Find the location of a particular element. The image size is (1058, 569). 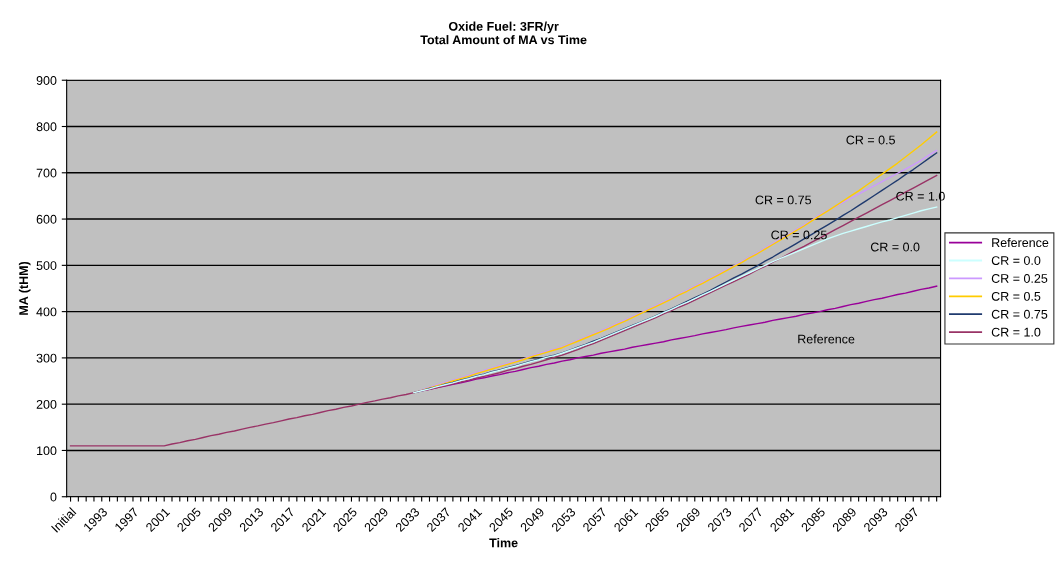

y-tick-label: 800 is located at coordinates (46, 127).